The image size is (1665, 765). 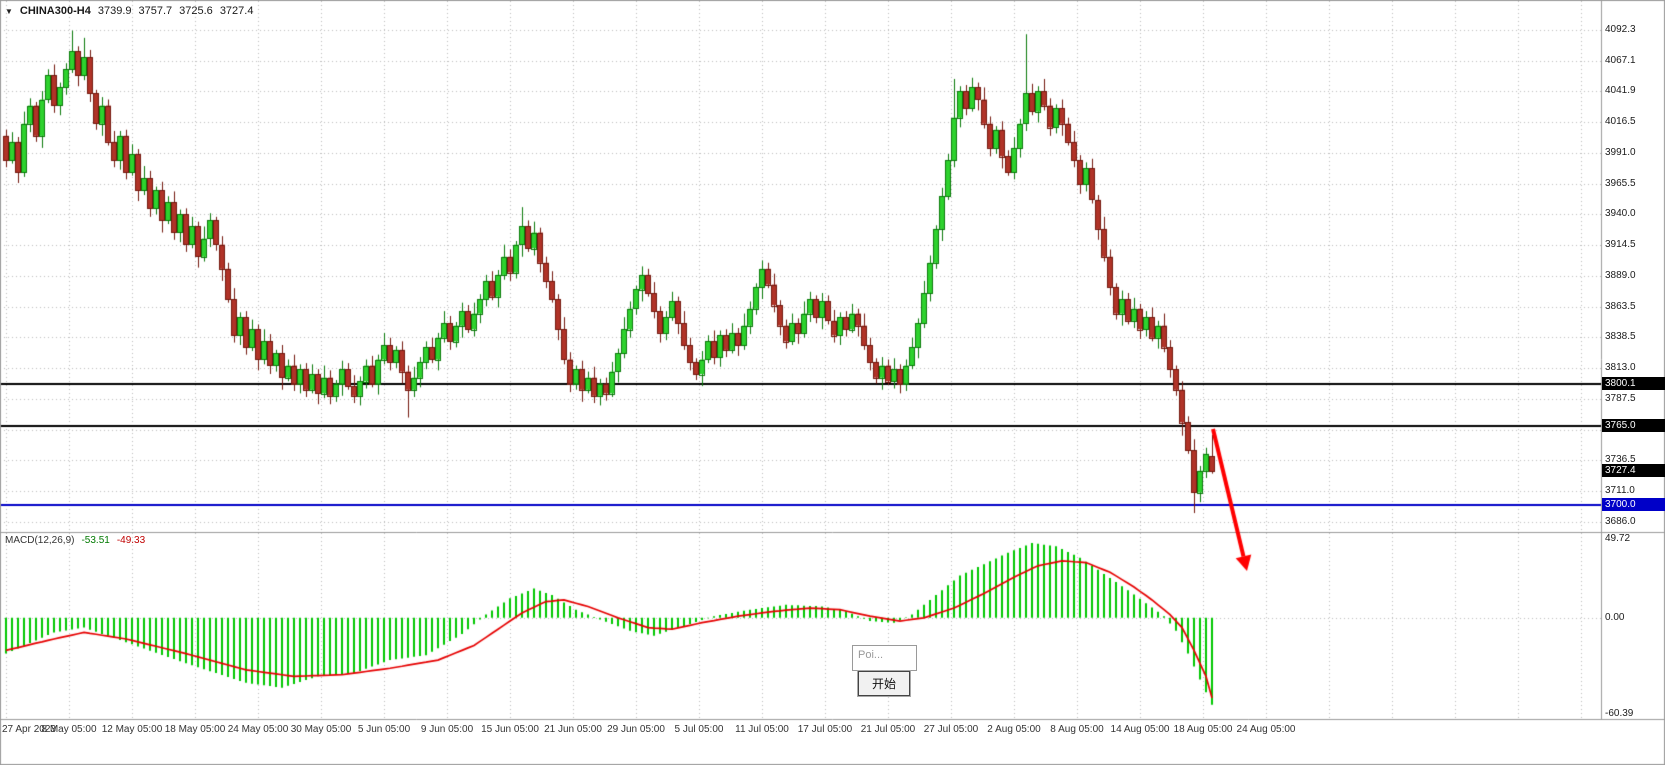 I want to click on one-click-trading-expander-icon: ▼, so click(x=9, y=11).